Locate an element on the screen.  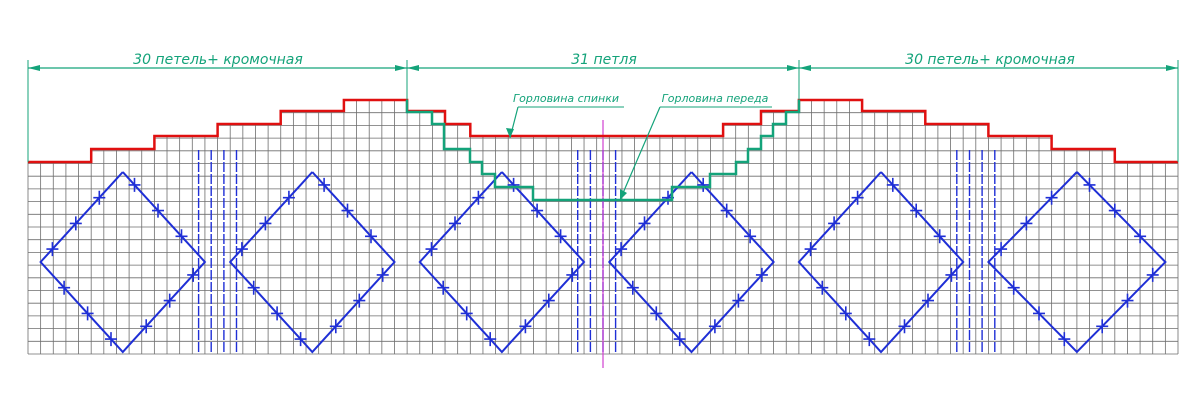
front-neckline-label: Горловина переда is located at coordinates (715, 98).